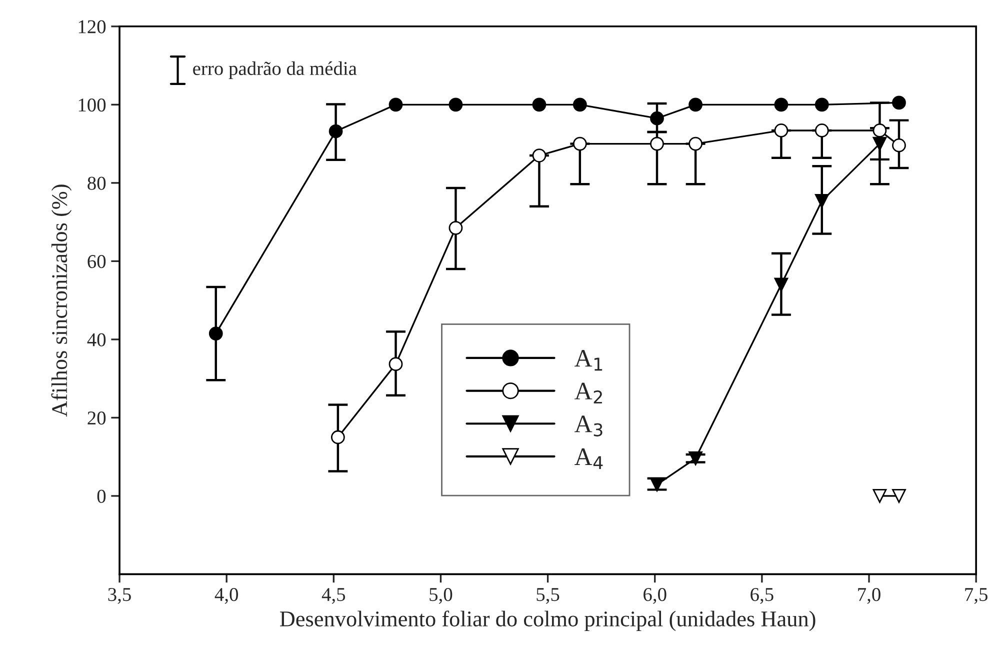 Image resolution: width=996 pixels, height=660 pixels. Describe the element at coordinates (226, 596) in the screenshot. I see `x-tick-label: 4,0` at that location.